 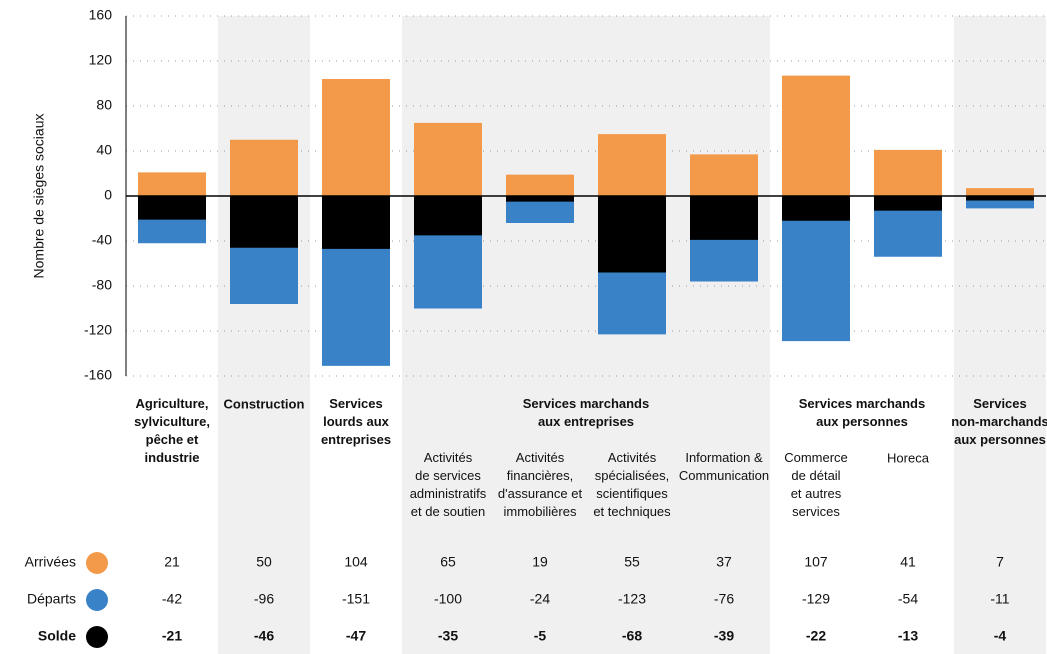 I want to click on group-label: Services marchands aux entreprises, so click(x=586, y=412).